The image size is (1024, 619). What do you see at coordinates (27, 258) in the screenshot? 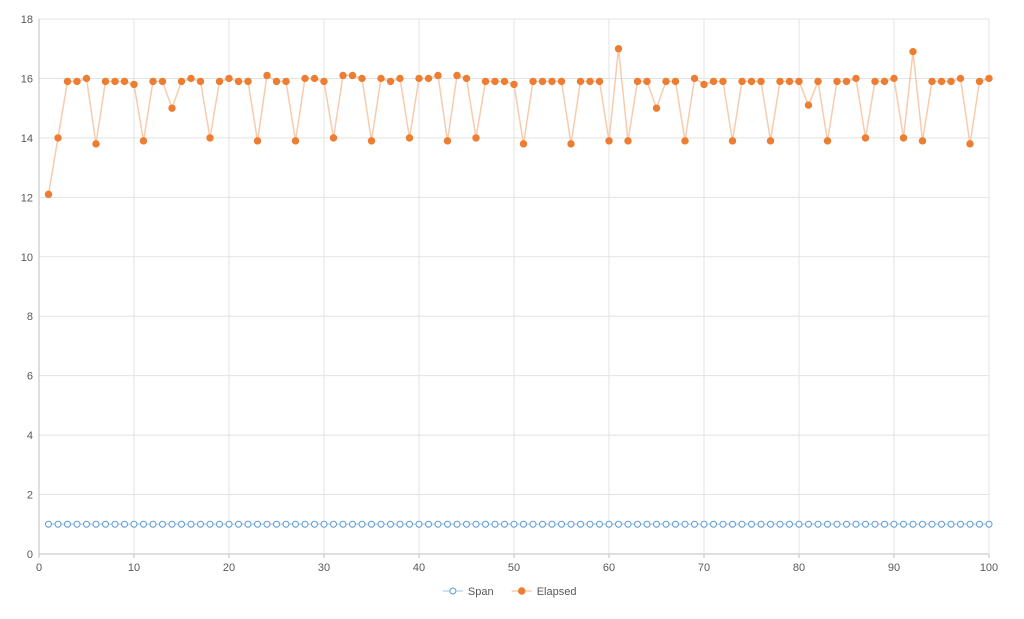
I see `y-tick-label: 10` at bounding box center [27, 258].